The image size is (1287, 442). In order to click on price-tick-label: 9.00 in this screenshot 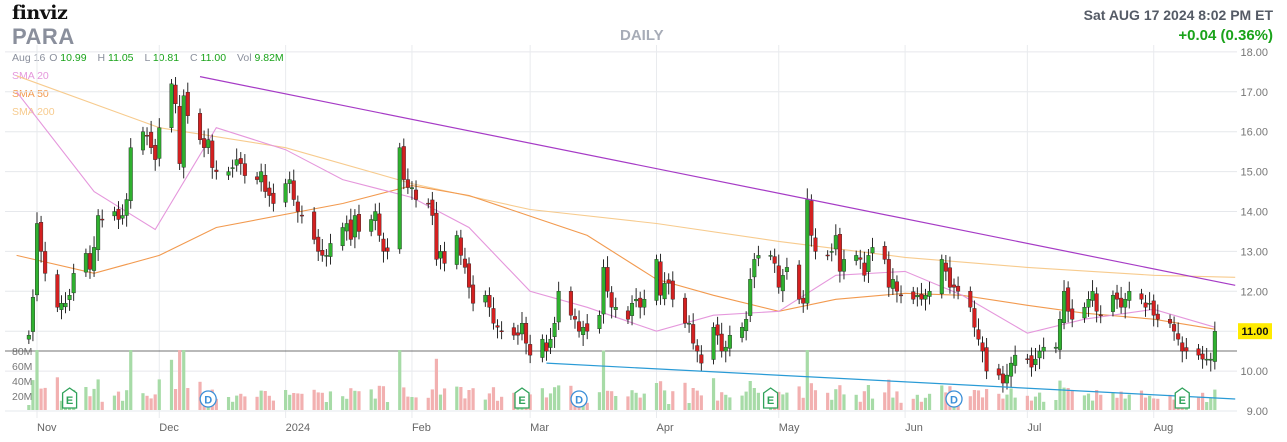, I will do `click(1257, 412)`.